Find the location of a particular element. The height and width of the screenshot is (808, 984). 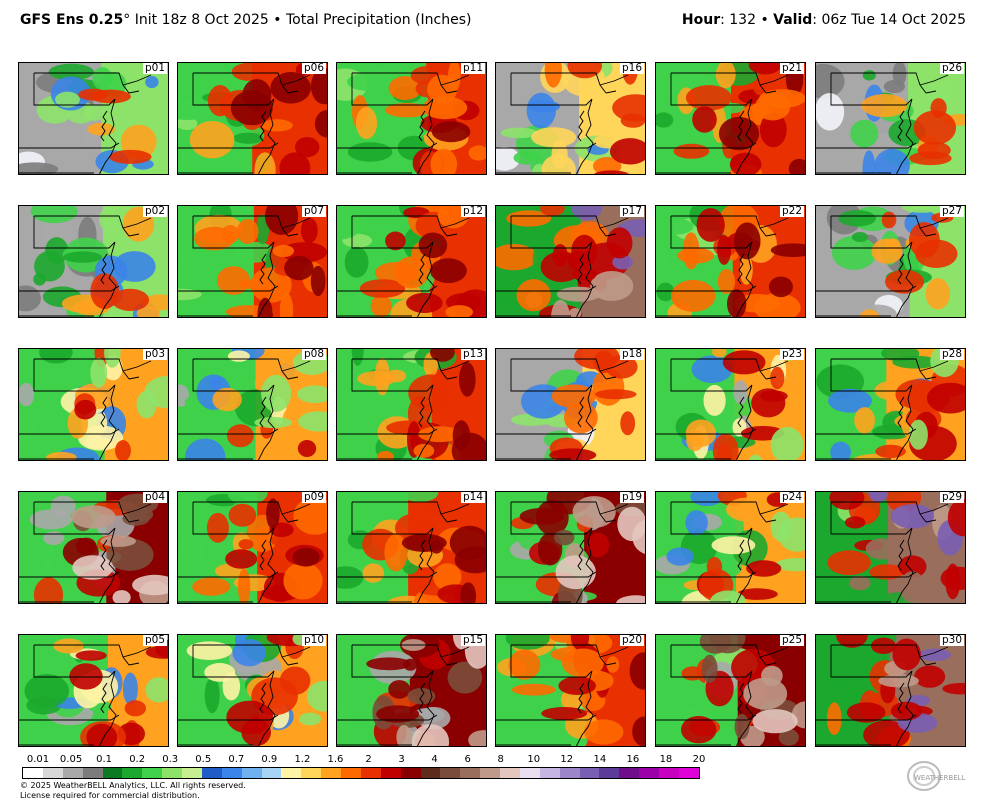

colorbar-tick-label: 0.3 is located at coordinates (170, 759).